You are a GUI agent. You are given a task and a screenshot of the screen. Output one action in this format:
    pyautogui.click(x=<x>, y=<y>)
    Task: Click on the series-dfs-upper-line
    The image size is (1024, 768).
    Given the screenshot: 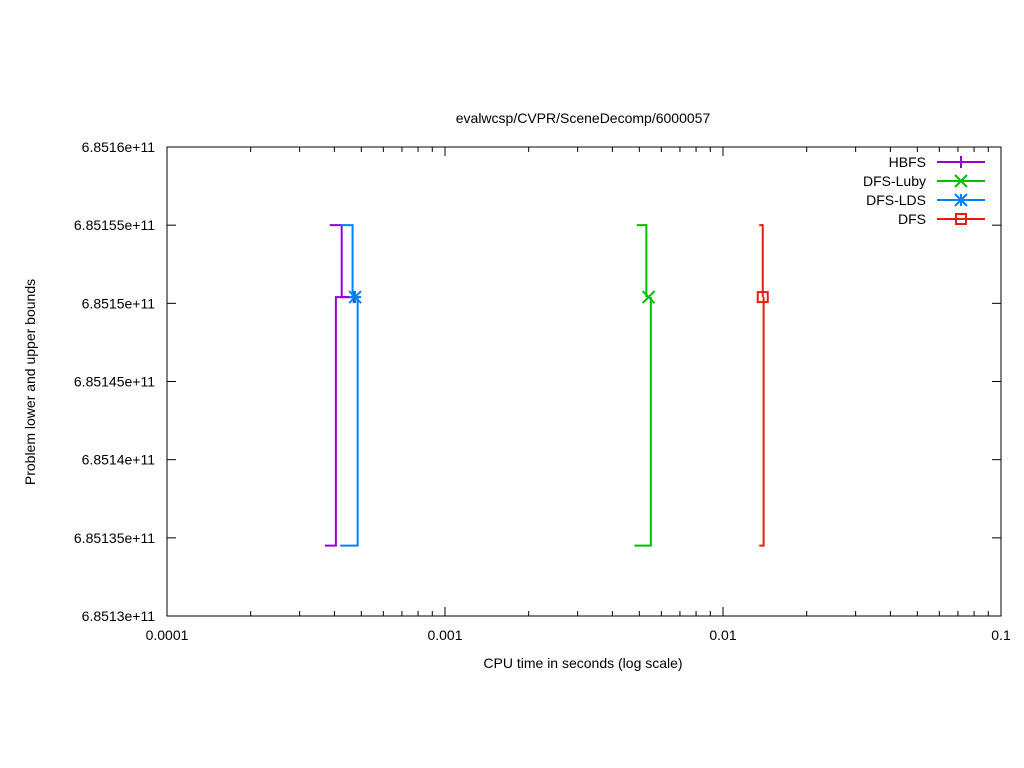 What is the action you would take?
    pyautogui.click(x=761, y=261)
    